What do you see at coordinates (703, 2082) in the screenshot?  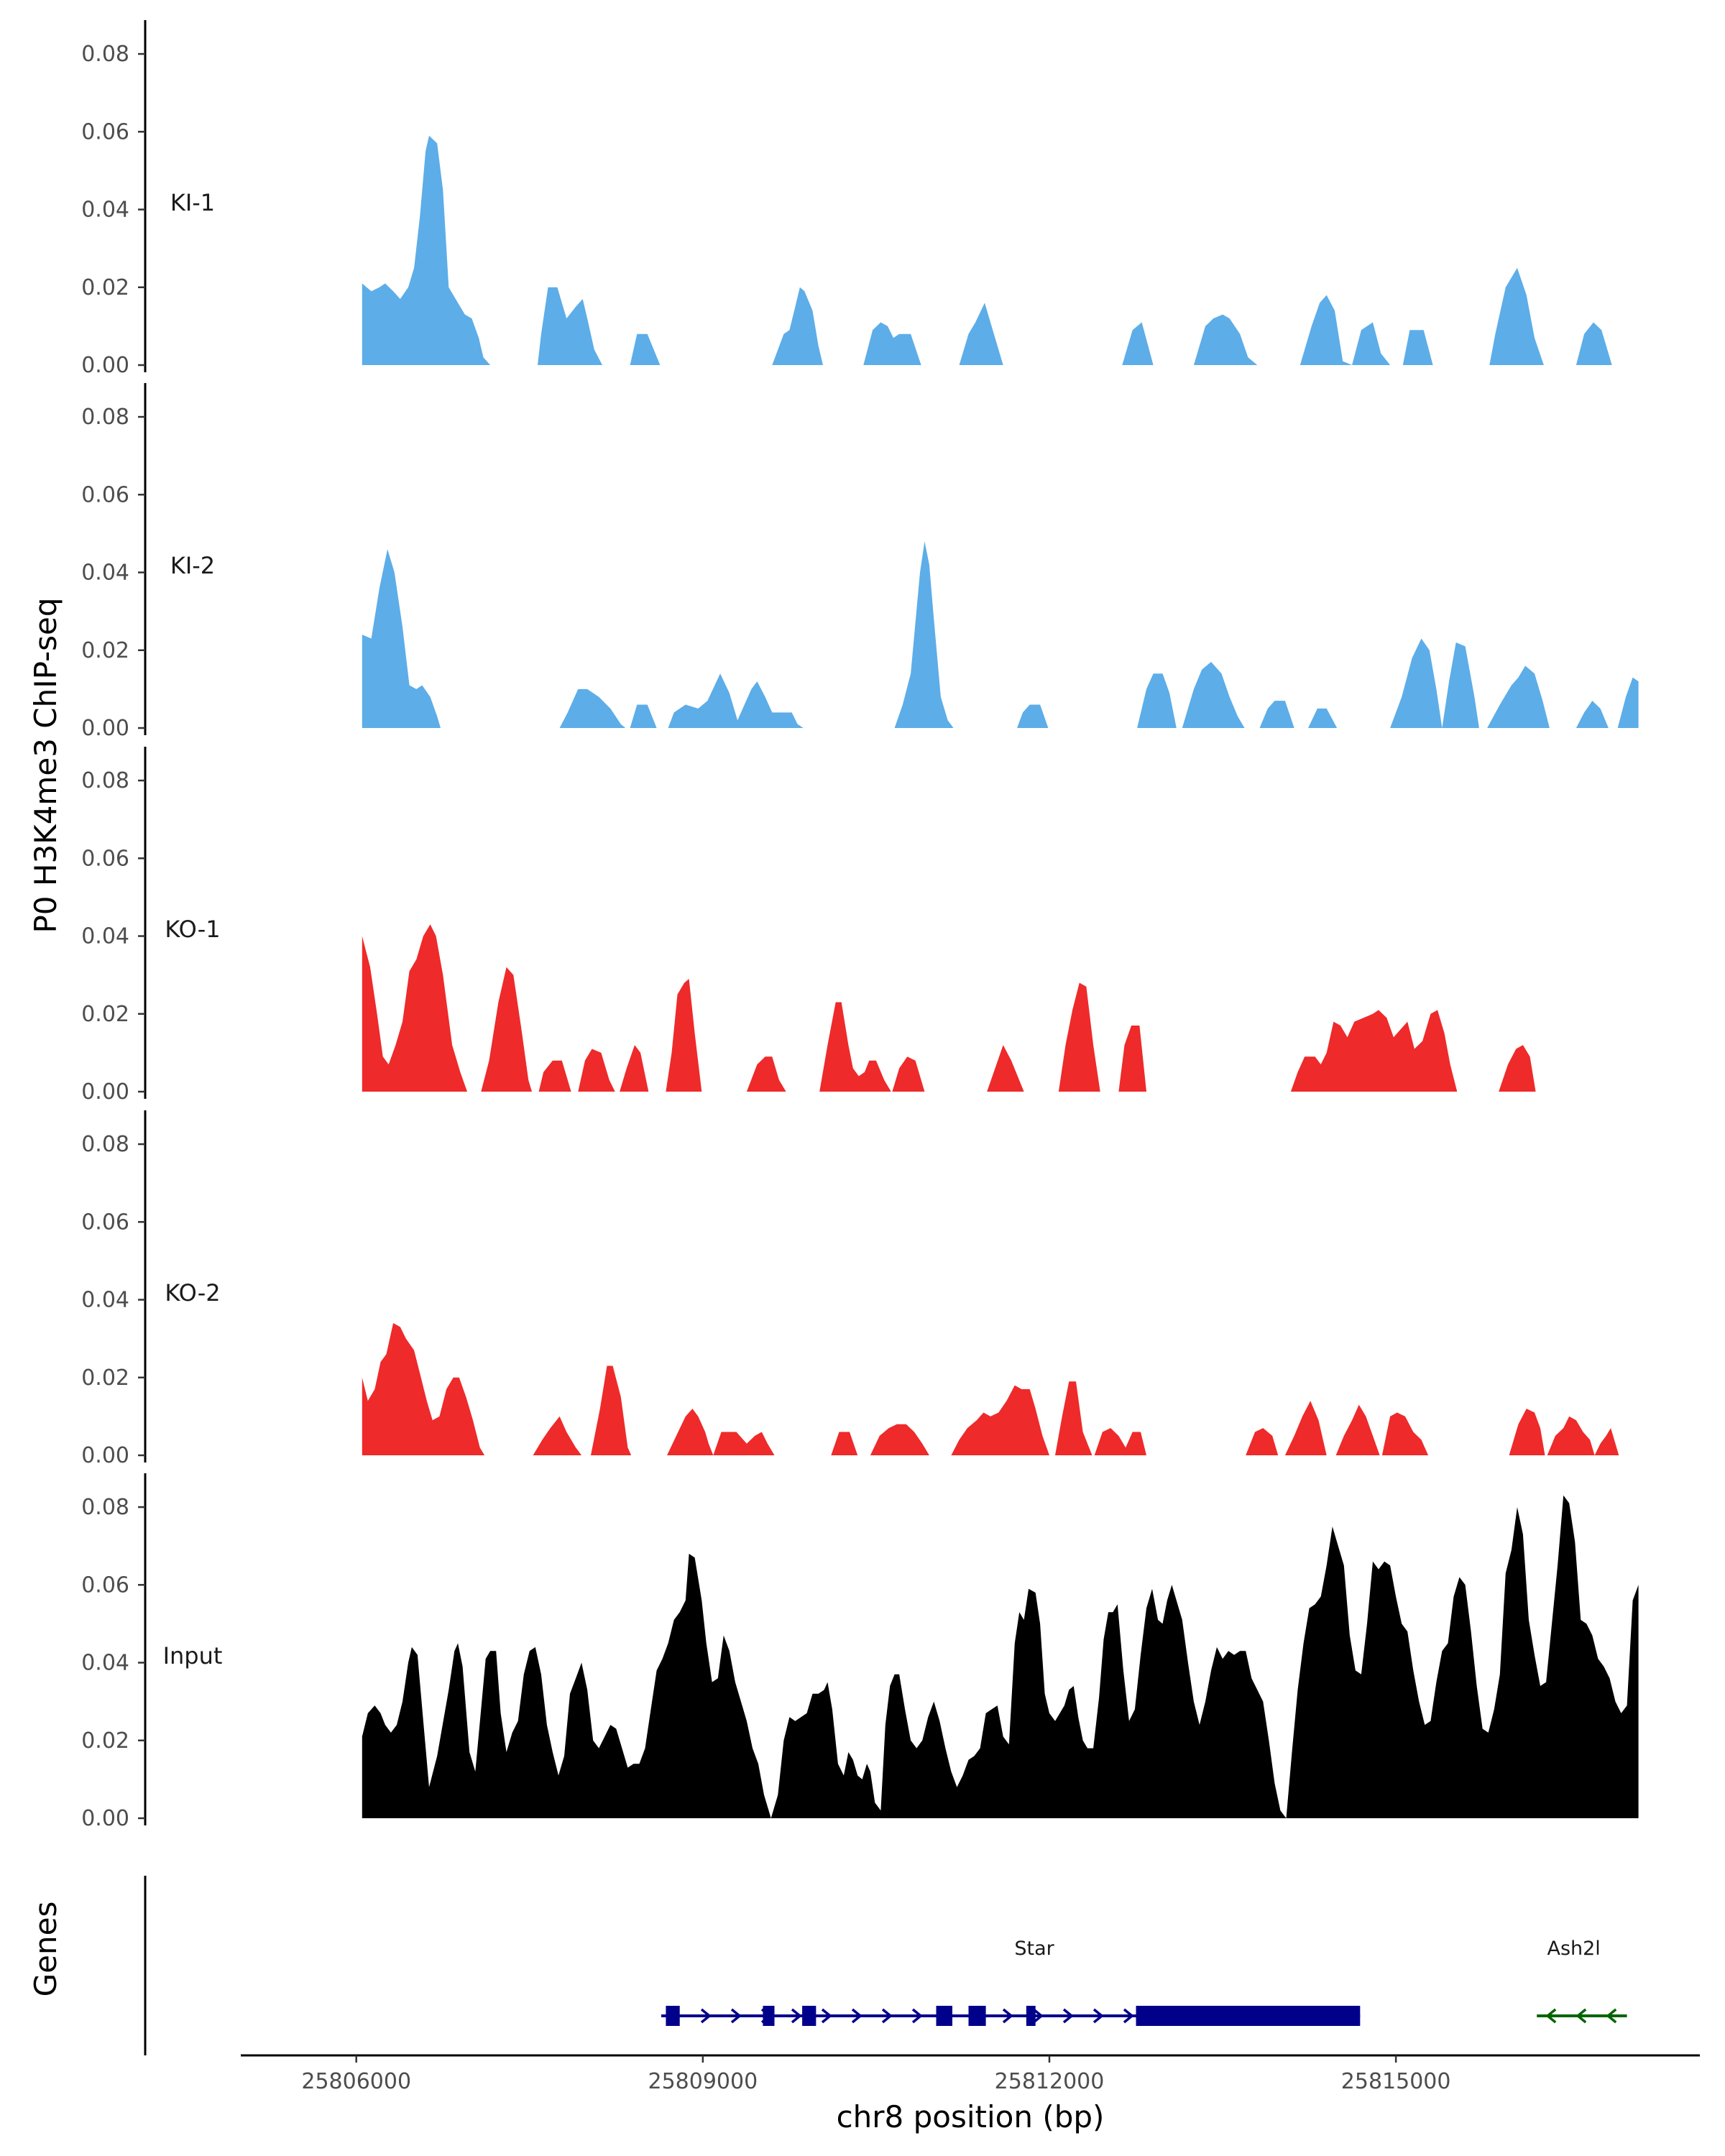 I see `x-tick-label: 25809000` at bounding box center [703, 2082].